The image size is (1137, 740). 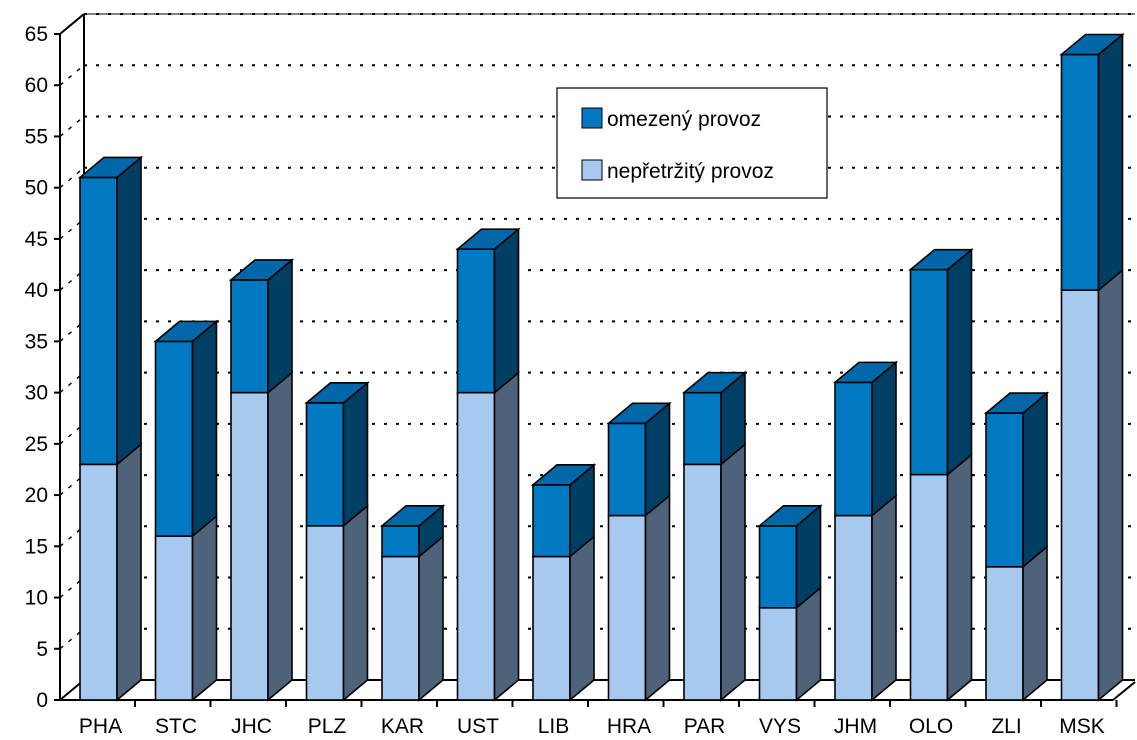 I want to click on bar-omezeny-kar, so click(x=412, y=531).